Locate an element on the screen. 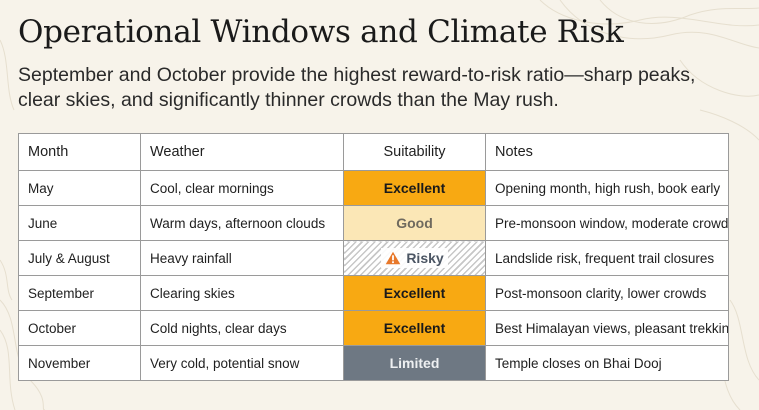 This screenshot has width=759, height=410. suitability-badge-good: Good is located at coordinates (414, 223).